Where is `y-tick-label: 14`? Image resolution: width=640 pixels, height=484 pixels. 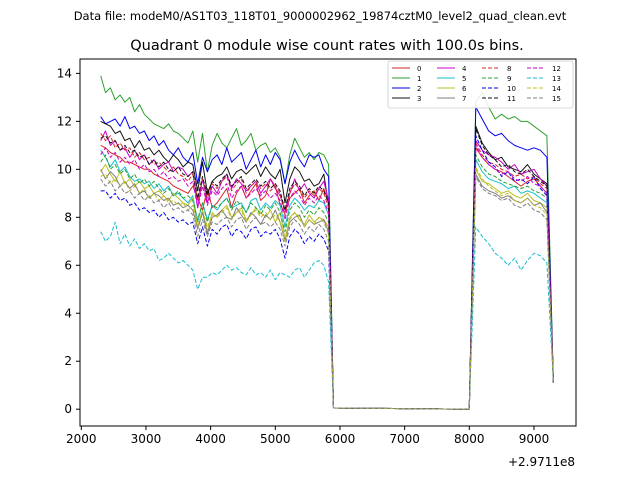 y-tick-label: 14 is located at coordinates (64, 73).